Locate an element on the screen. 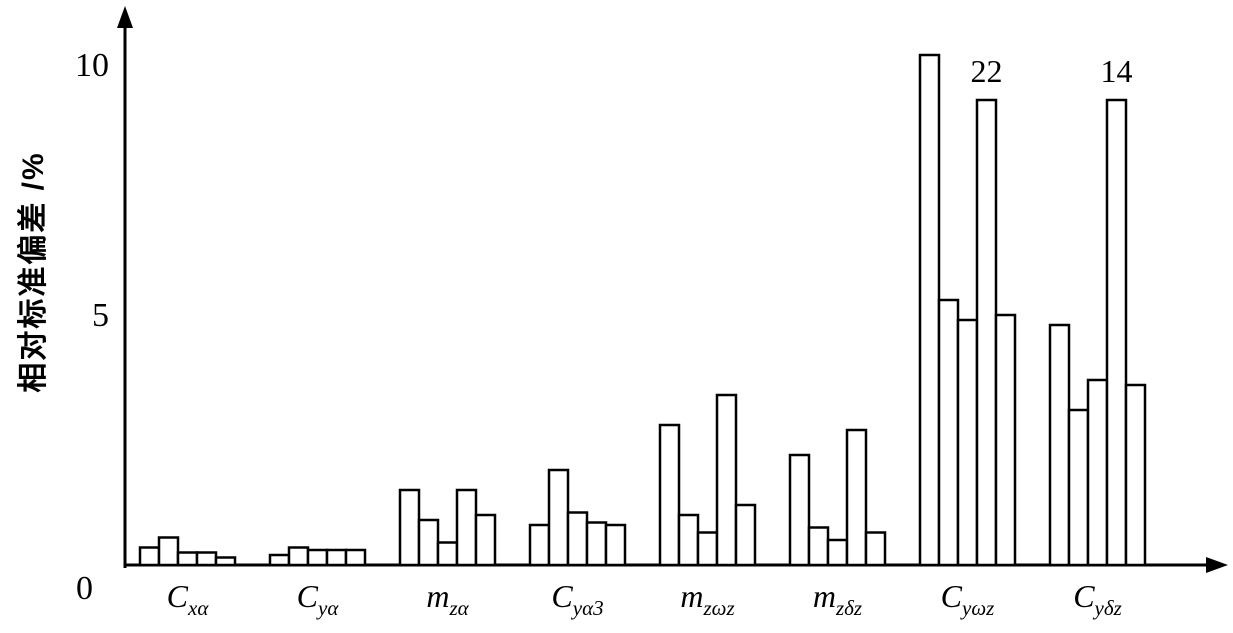 Image resolution: width=1233 pixels, height=633 pixels. group-label: mzδz is located at coordinates (837, 599).